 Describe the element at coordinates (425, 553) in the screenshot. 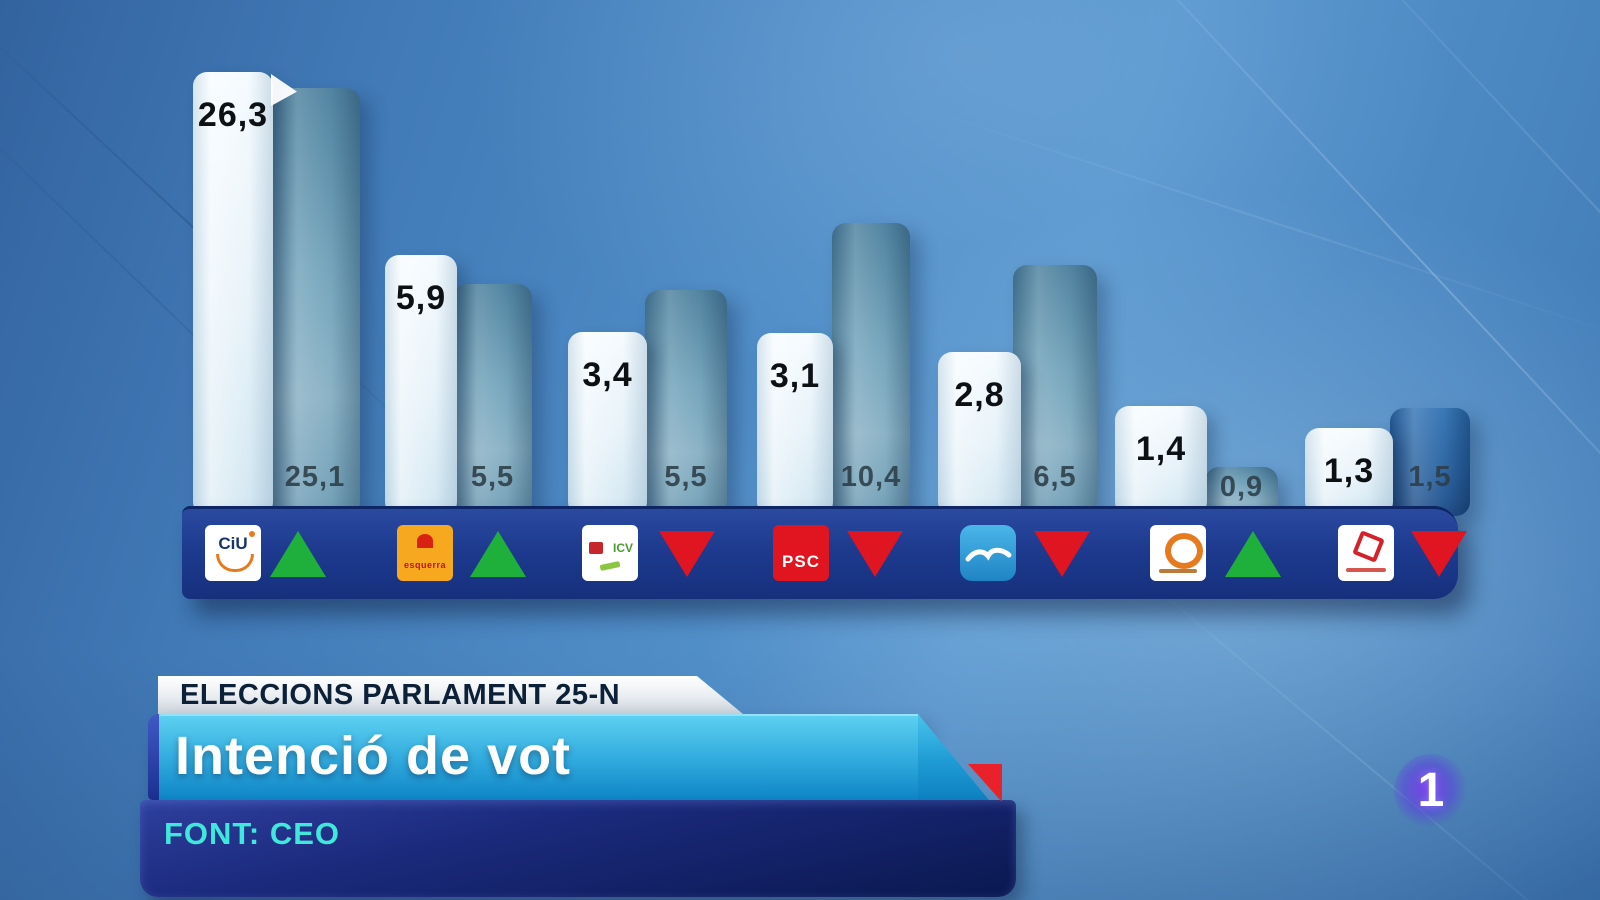

I see `erc-logo-icon: esquerra` at that location.